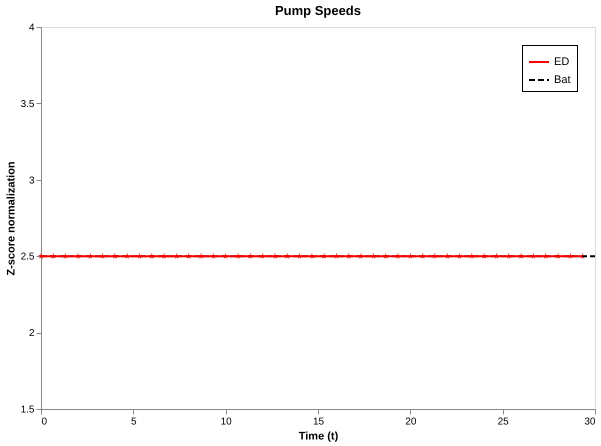 This screenshot has height=446, width=601. I want to click on y-axis-title: Z-score normalization, so click(12, 218).